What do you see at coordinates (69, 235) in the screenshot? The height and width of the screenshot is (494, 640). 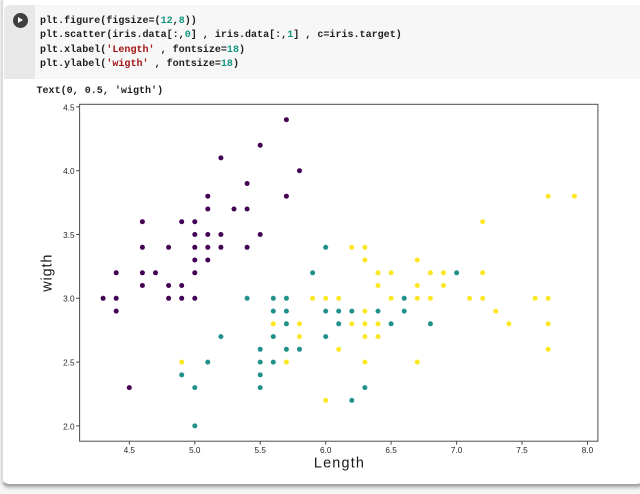 I see `svg-text: 3.5` at bounding box center [69, 235].